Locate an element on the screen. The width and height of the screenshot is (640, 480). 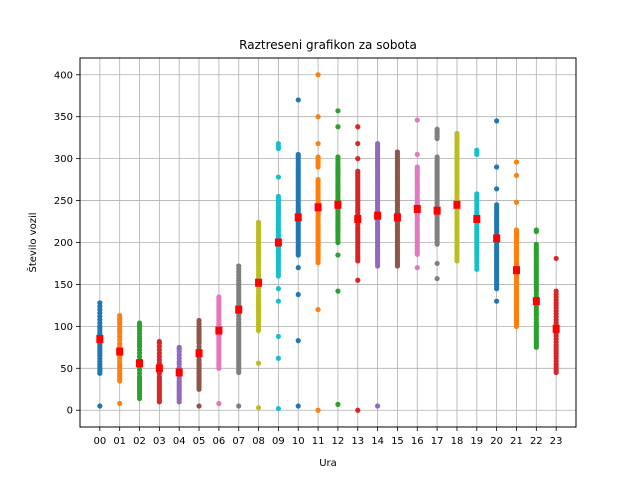
y-tick-label: 150 is located at coordinates (63, 285).